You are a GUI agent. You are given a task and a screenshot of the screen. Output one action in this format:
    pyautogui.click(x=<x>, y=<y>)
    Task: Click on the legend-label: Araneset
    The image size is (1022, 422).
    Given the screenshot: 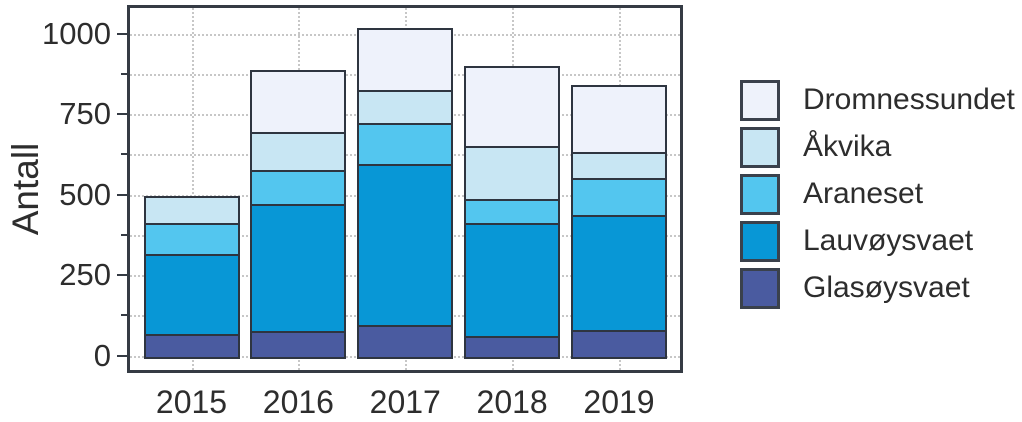 What is the action you would take?
    pyautogui.click(x=863, y=193)
    